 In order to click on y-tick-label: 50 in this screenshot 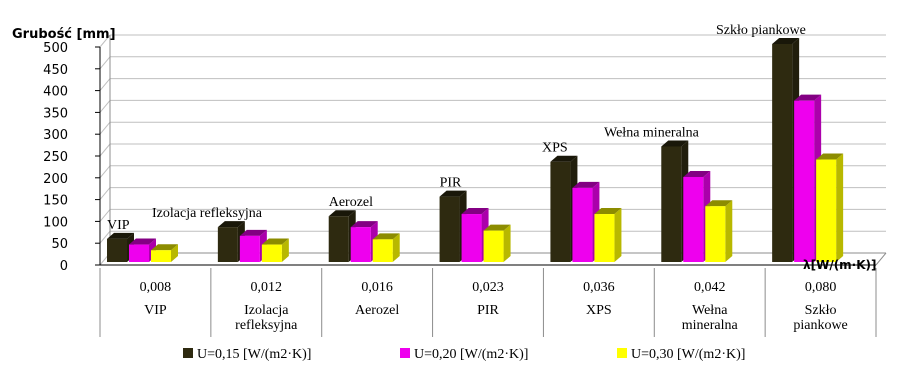, I will do `click(59, 244)`.